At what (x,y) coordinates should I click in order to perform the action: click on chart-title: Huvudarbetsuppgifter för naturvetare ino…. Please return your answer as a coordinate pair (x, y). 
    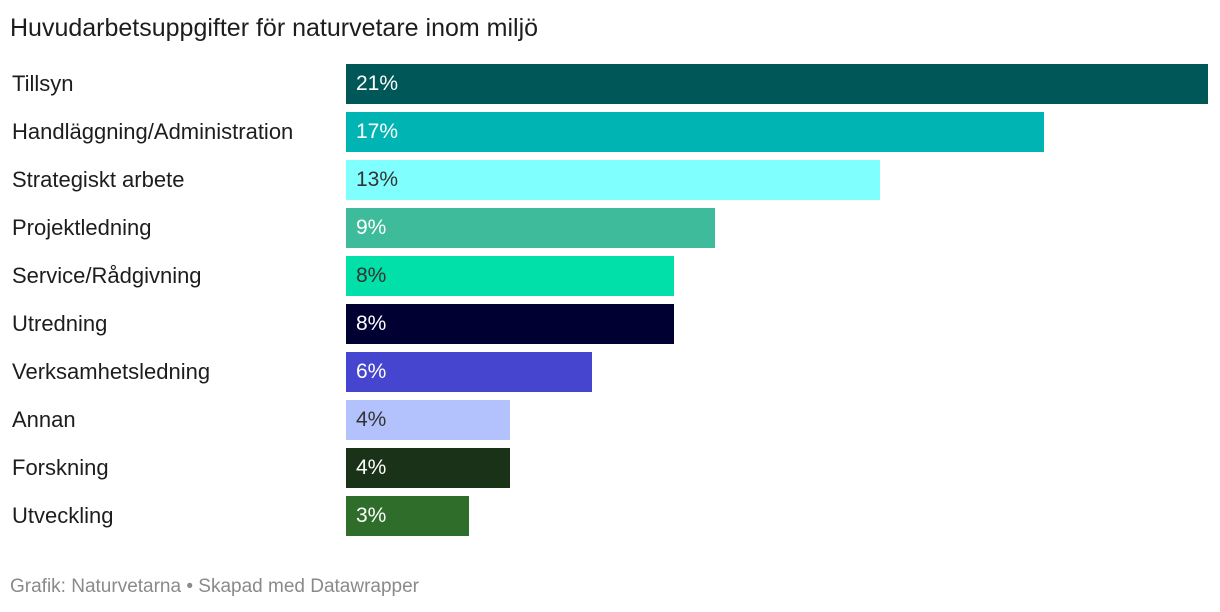
    Looking at the image, I should click on (274, 28).